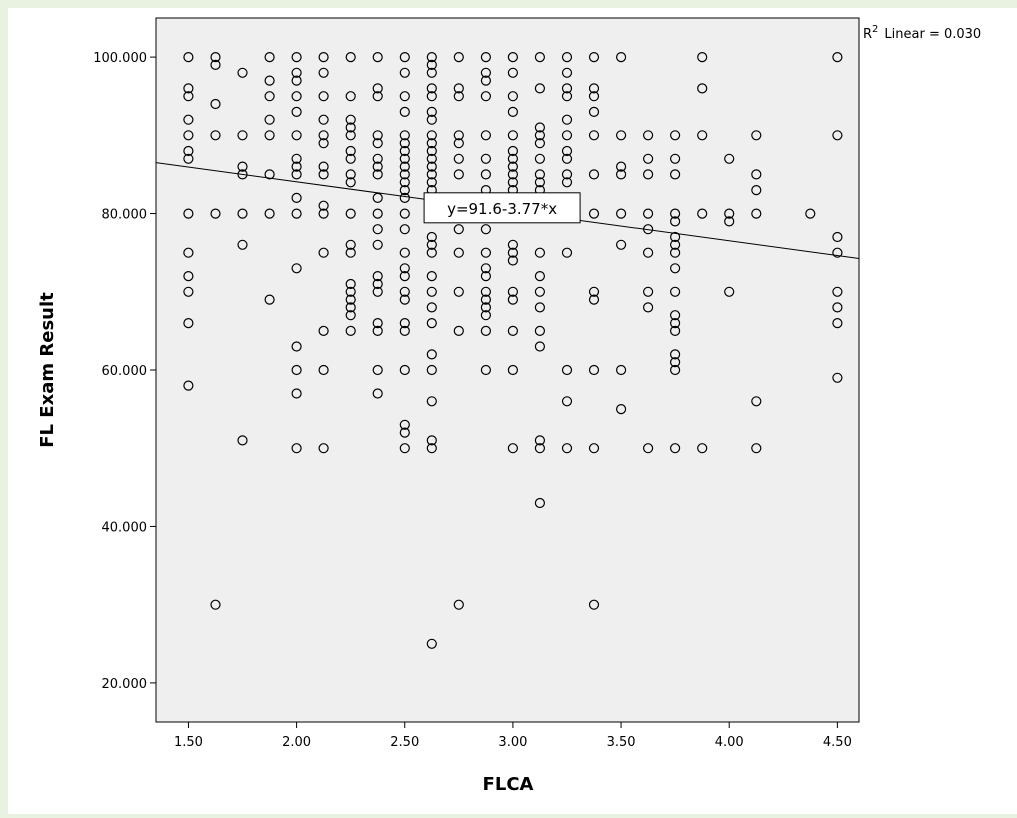 The height and width of the screenshot is (818, 1017). I want to click on x-tick-label: 2.50, so click(404, 742).